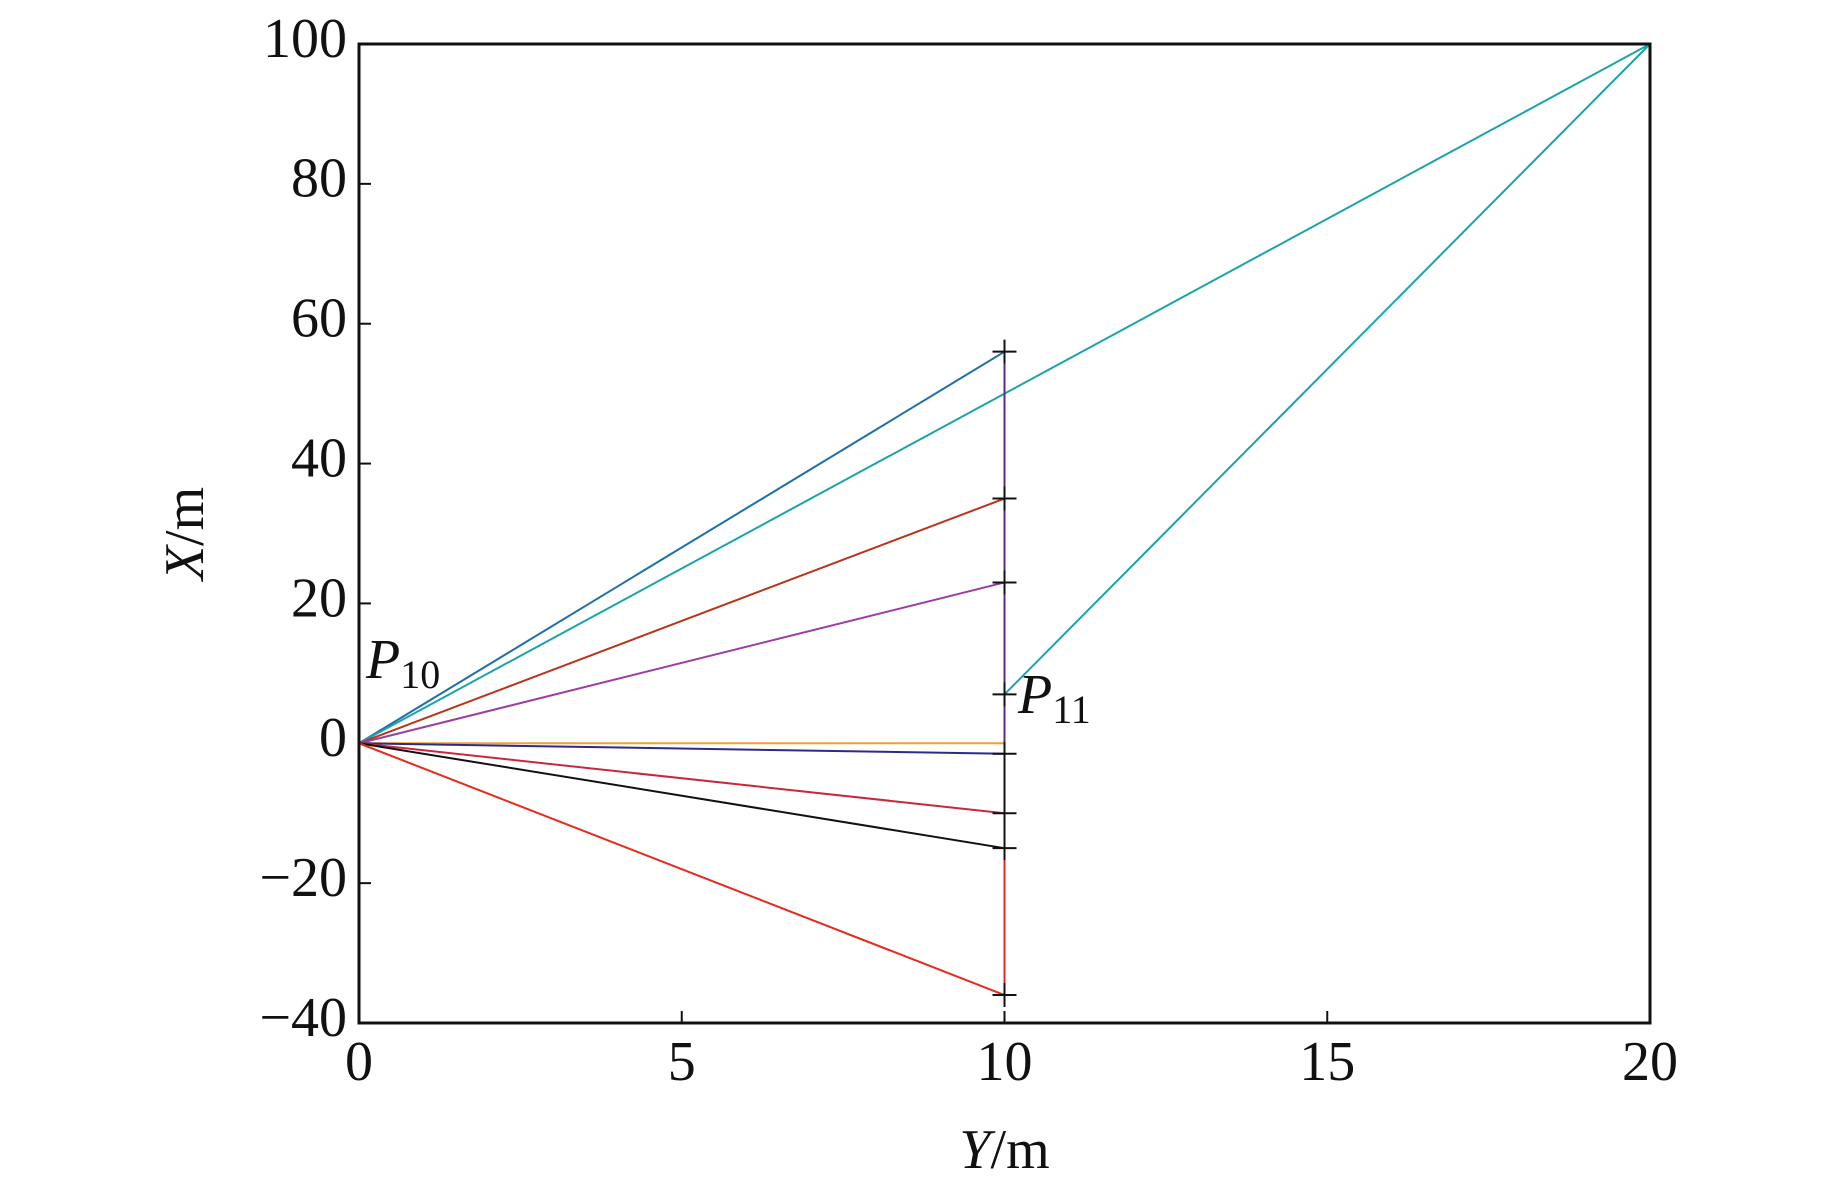  Describe the element at coordinates (977, 1150) in the screenshot. I see `x-label-var: Y` at that location.